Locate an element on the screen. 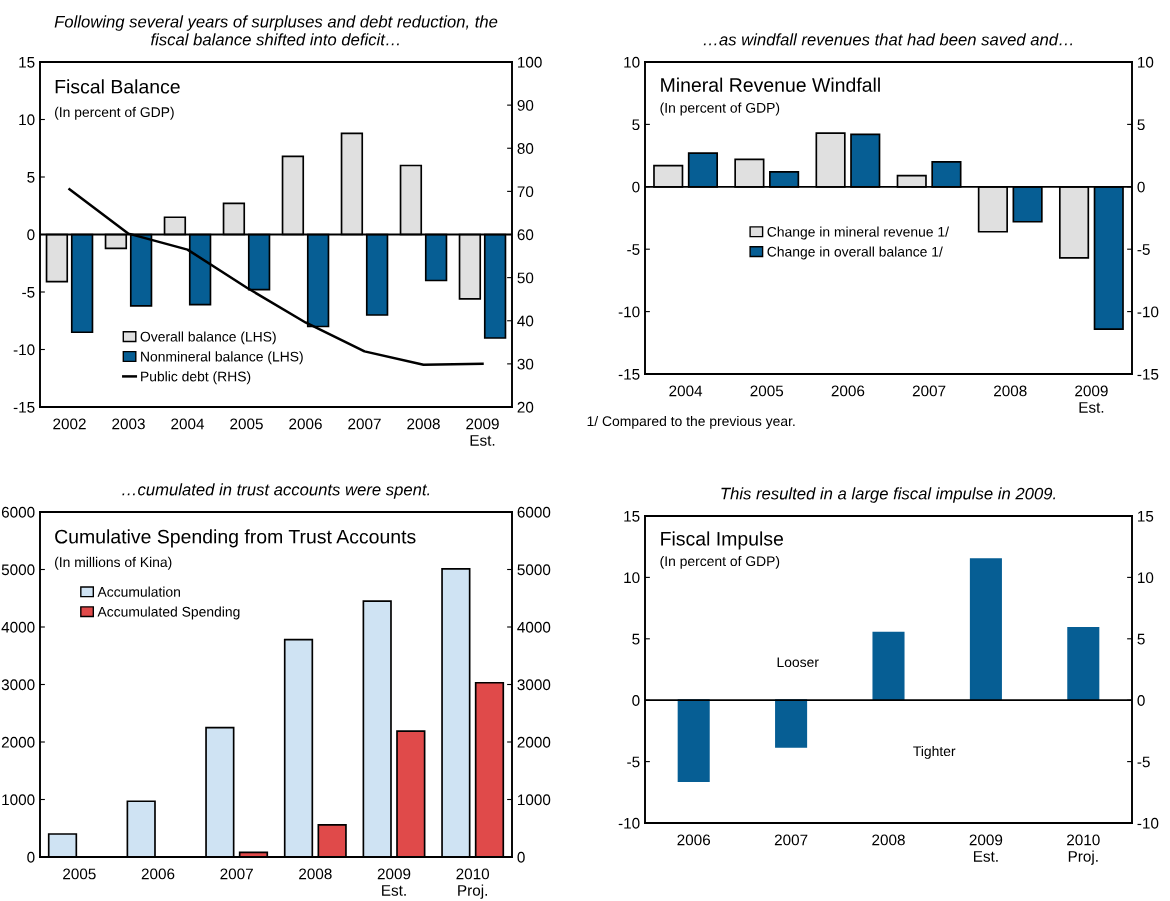 The height and width of the screenshot is (901, 1170). y2-tick-label: 1000 is located at coordinates (534, 800).